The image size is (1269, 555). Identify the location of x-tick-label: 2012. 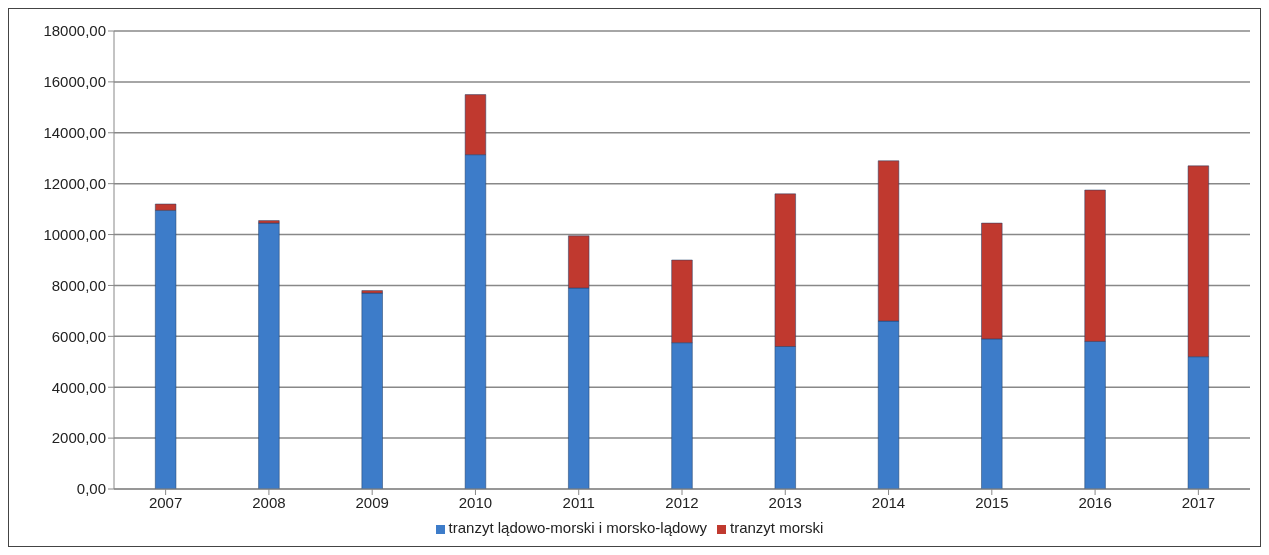
(682, 502).